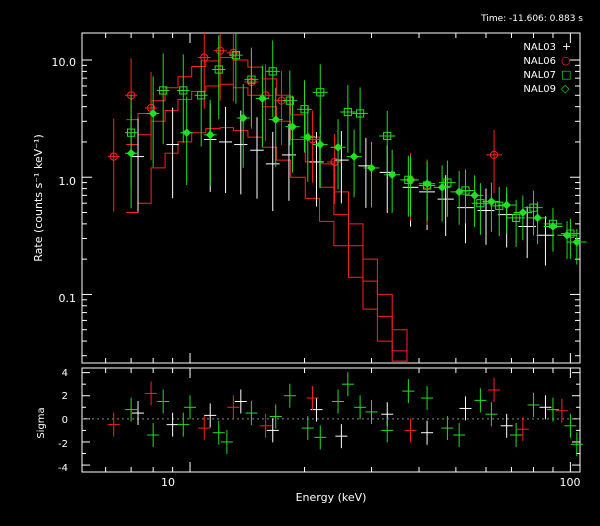  Describe the element at coordinates (331, 497) in the screenshot. I see `x-axis-label: Energy (keV)` at that location.